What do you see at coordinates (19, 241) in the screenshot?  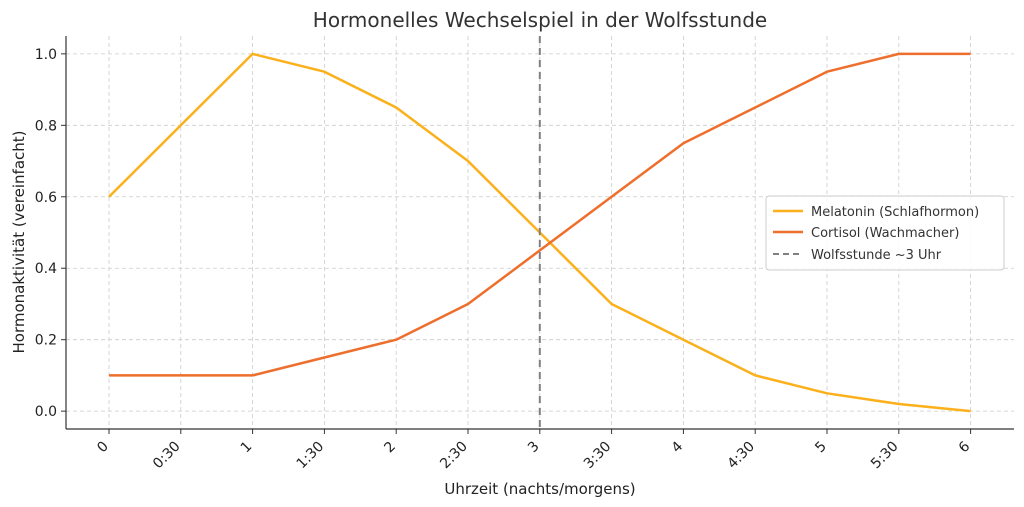 I see `y-axis-label: Hormonaktivität (vereinfacht)` at bounding box center [19, 241].